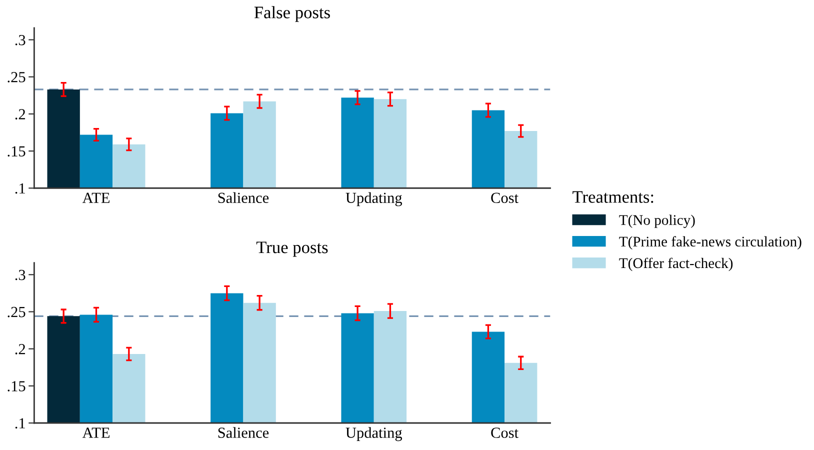  What do you see at coordinates (710, 243) in the screenshot?
I see `legend-label: T(Prime fake-news circulation)` at bounding box center [710, 243].